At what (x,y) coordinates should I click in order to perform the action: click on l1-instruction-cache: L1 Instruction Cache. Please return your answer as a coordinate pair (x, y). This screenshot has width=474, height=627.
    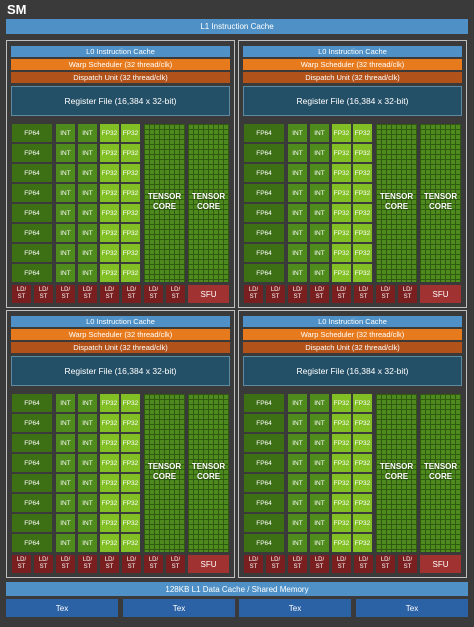
    Looking at the image, I should click on (237, 26).